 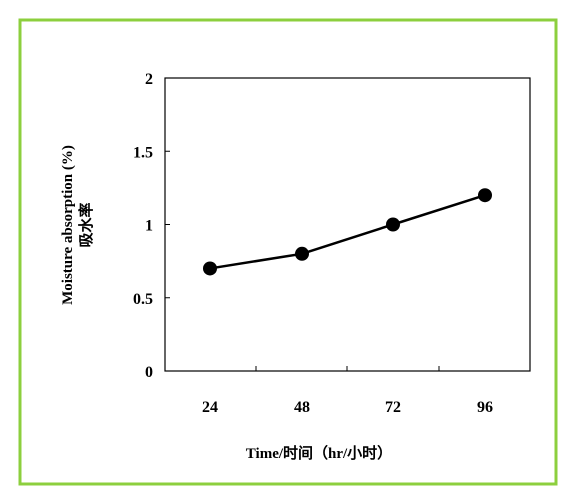 I want to click on y-tick-label: 0.5, so click(x=143, y=299).